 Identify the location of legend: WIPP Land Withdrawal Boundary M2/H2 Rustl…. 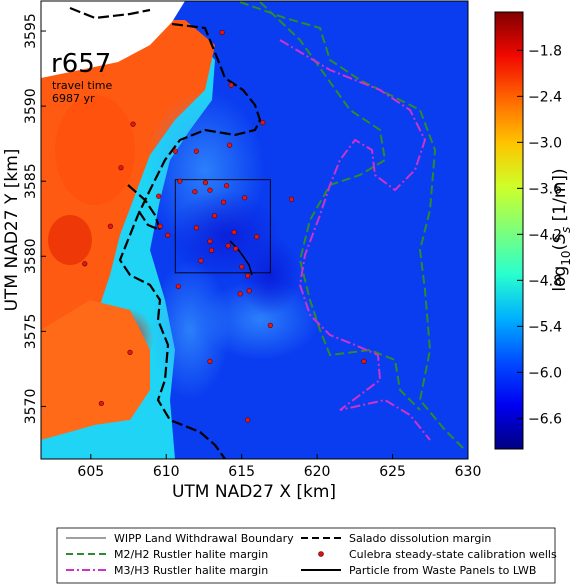
(311, 554).